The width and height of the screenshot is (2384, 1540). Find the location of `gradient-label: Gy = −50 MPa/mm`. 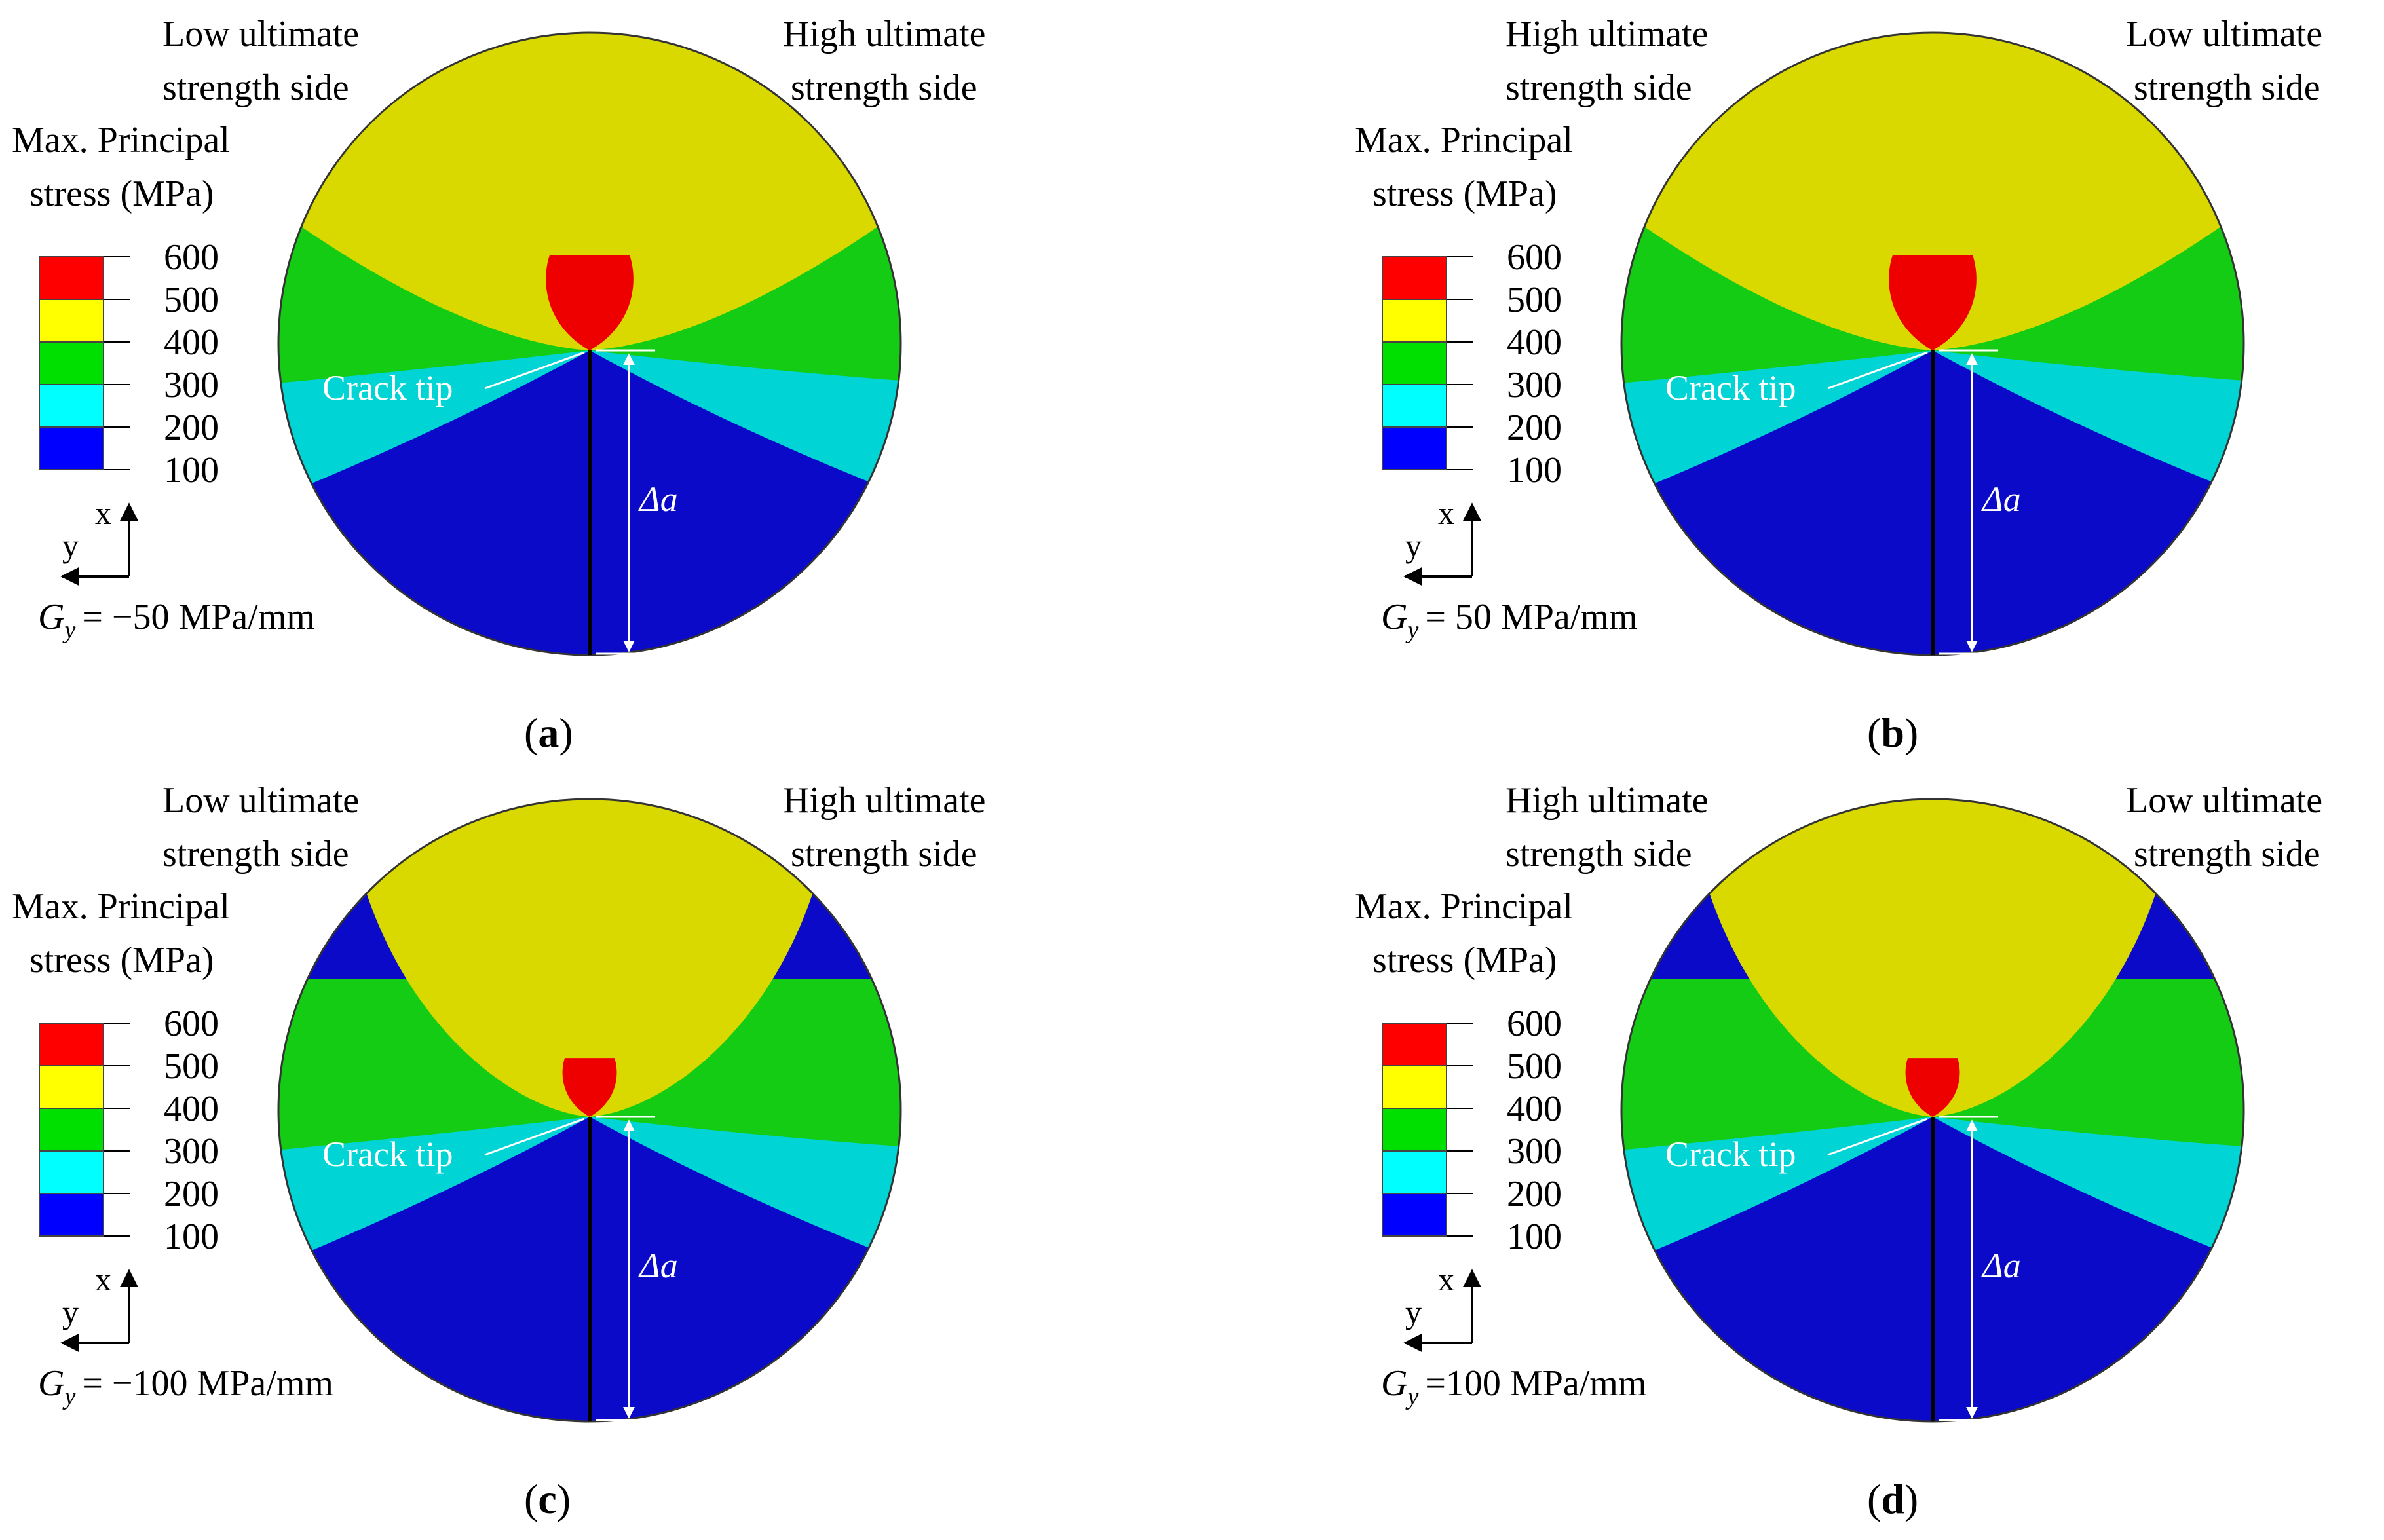

gradient-label: Gy = −50 MPa/mm is located at coordinates (176, 620).